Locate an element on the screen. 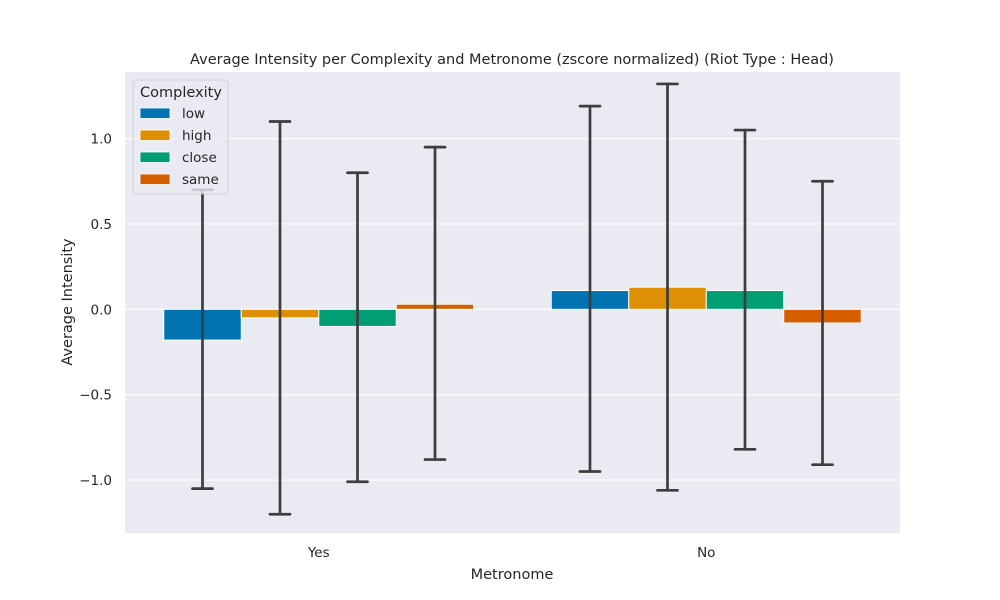 This screenshot has height=600, width=1000. legend-items: low high close same is located at coordinates (179, 147).